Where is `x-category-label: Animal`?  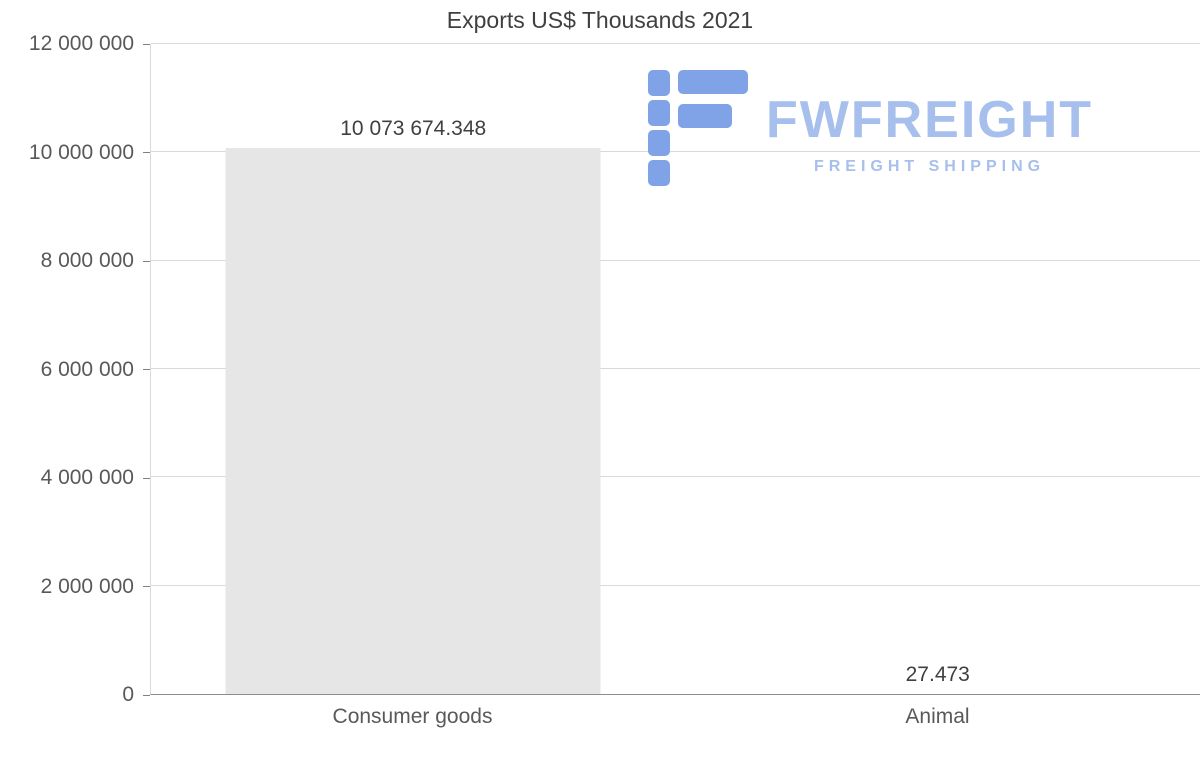 x-category-label: Animal is located at coordinates (937, 716).